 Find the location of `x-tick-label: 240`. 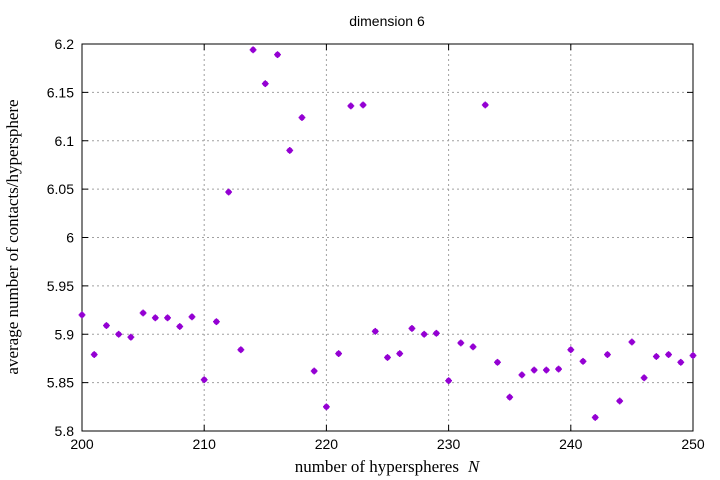

x-tick-label: 240 is located at coordinates (571, 444).